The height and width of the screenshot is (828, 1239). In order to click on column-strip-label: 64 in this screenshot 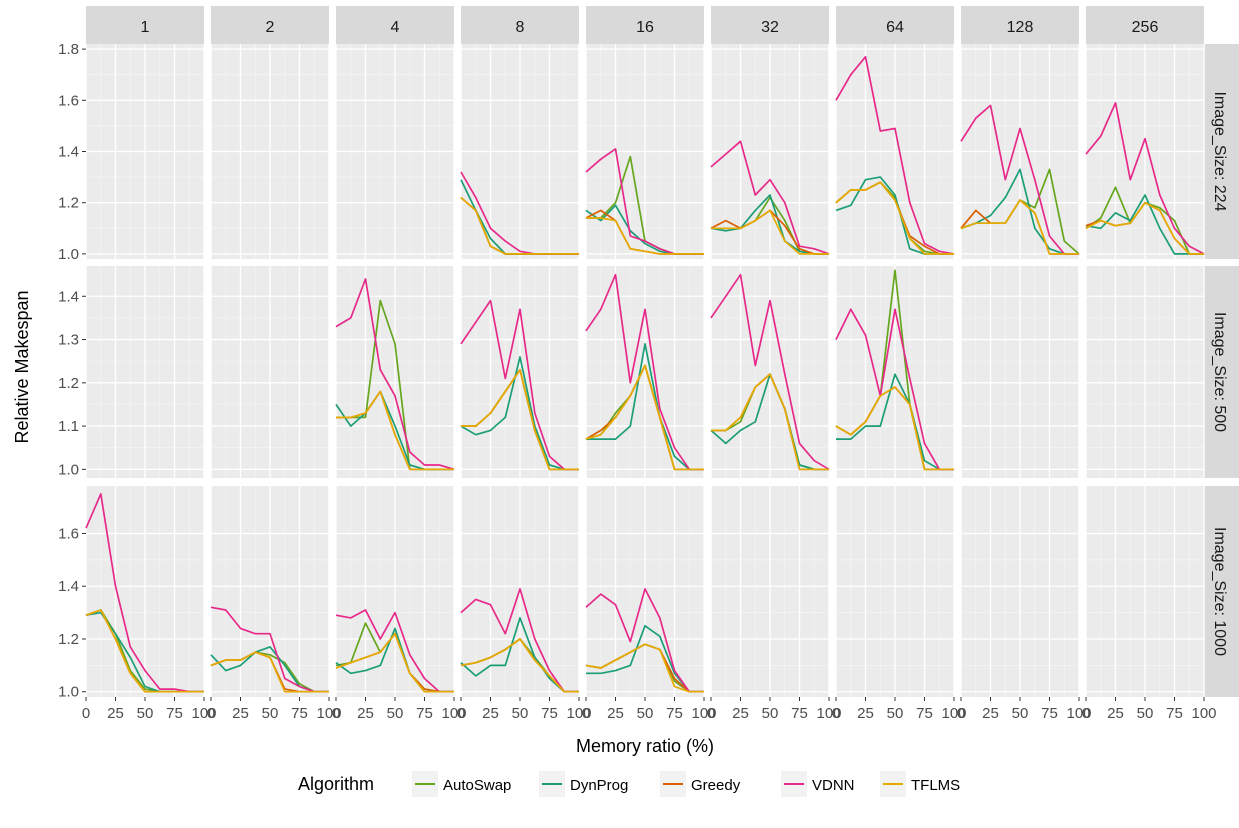, I will do `click(895, 27)`.